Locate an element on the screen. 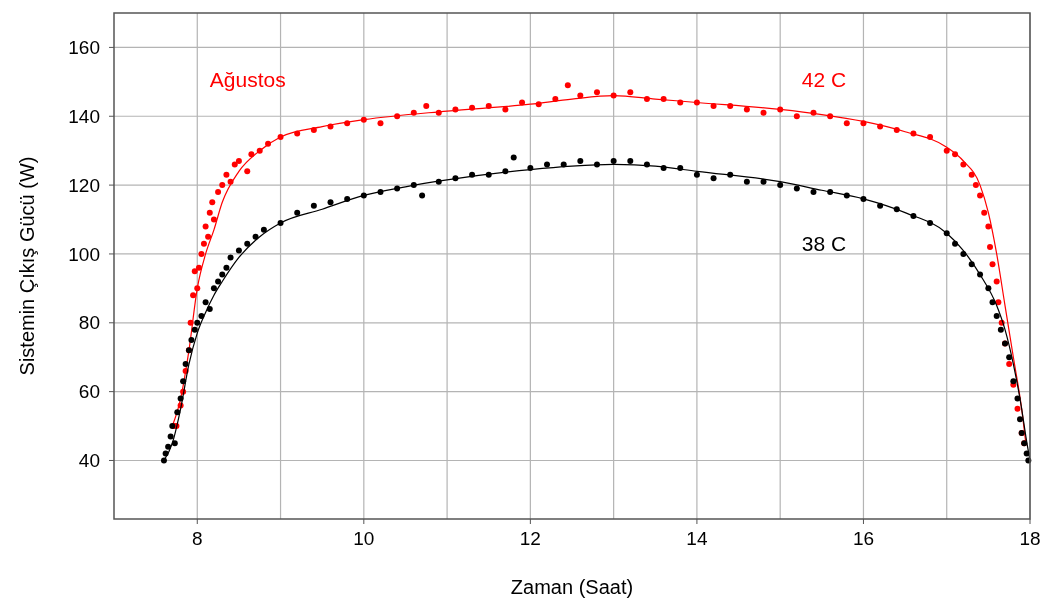 The width and height of the screenshot is (1045, 606). series-label: 38 C is located at coordinates (824, 243).